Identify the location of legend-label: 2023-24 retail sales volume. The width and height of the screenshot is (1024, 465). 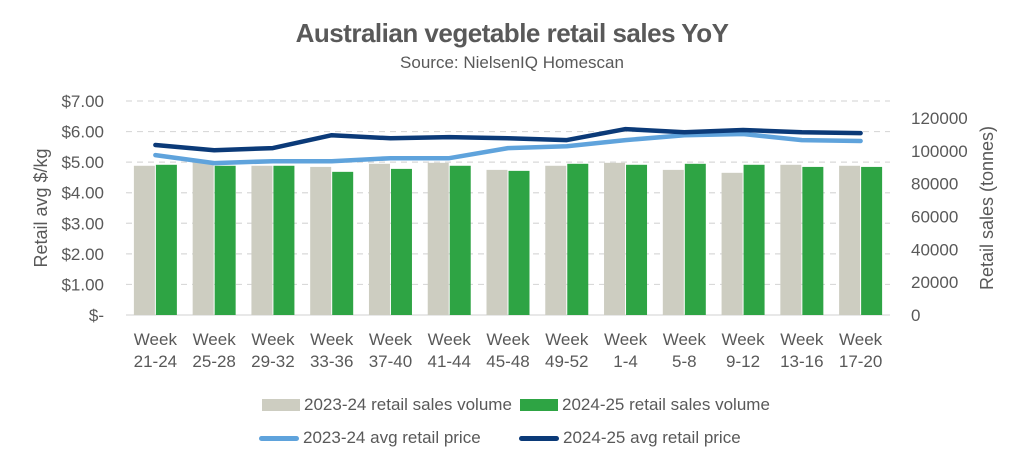
(408, 404).